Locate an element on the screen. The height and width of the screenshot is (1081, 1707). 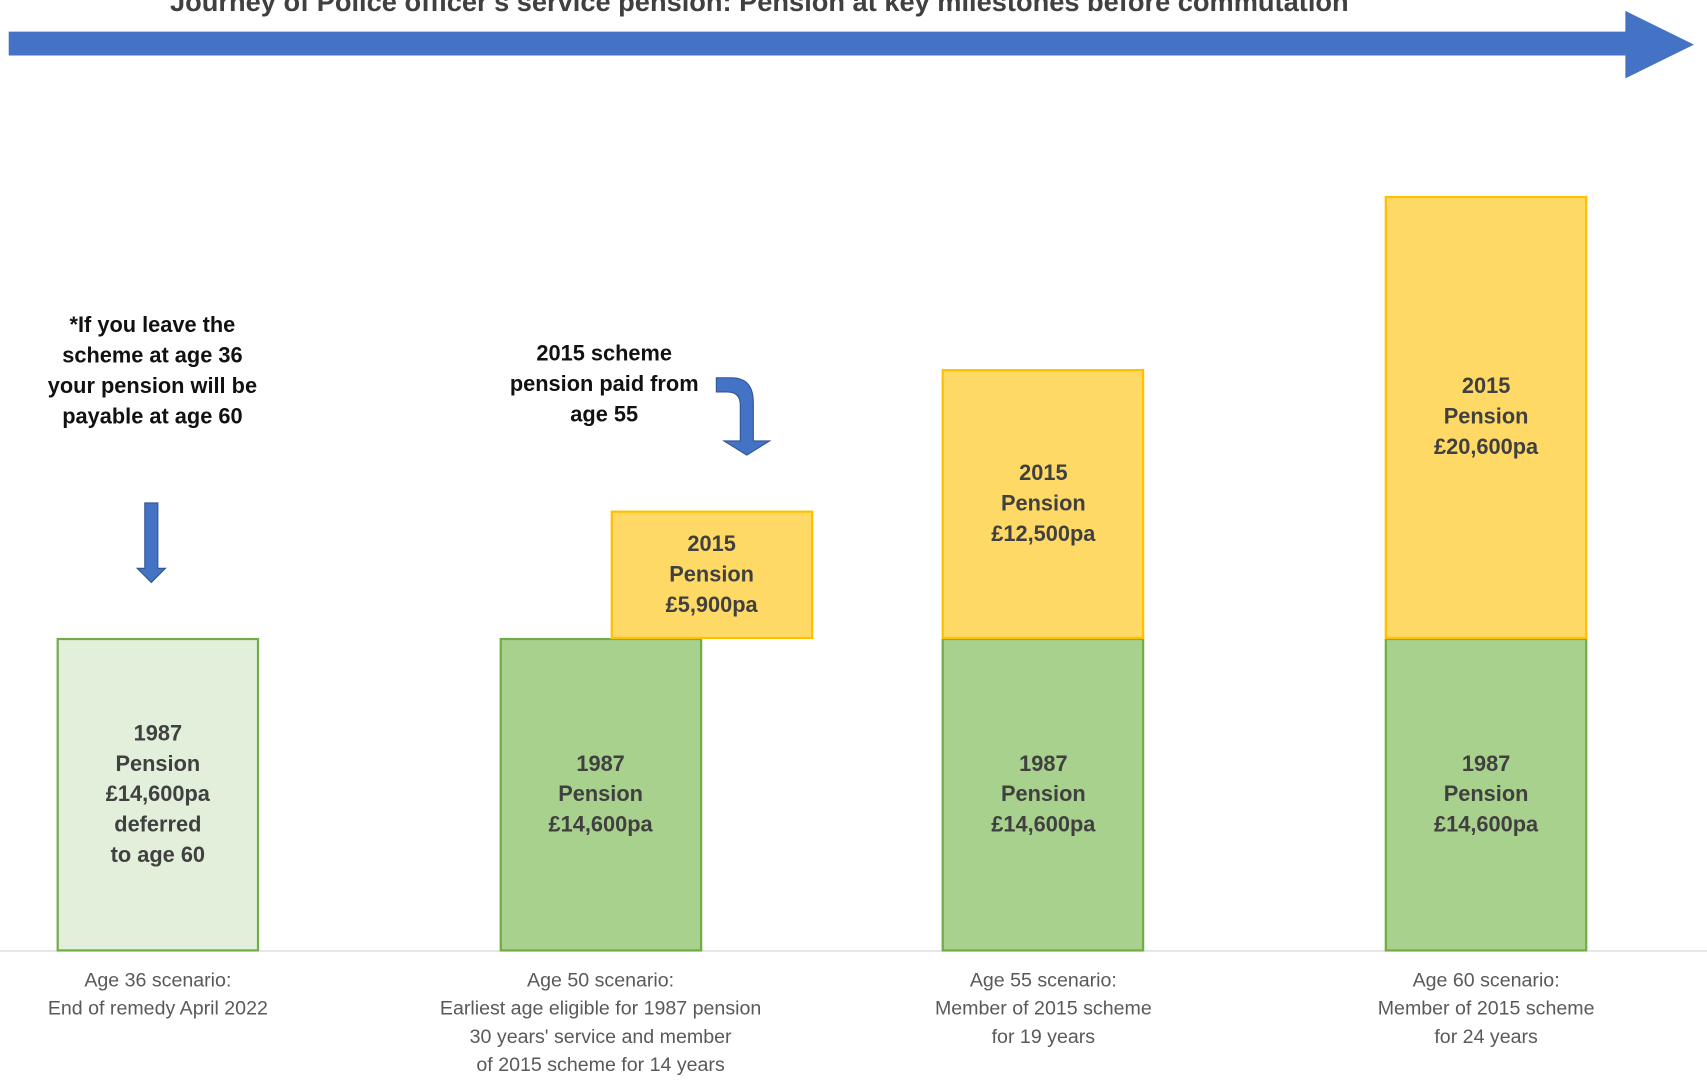
timeline-arrow is located at coordinates (851, 44).